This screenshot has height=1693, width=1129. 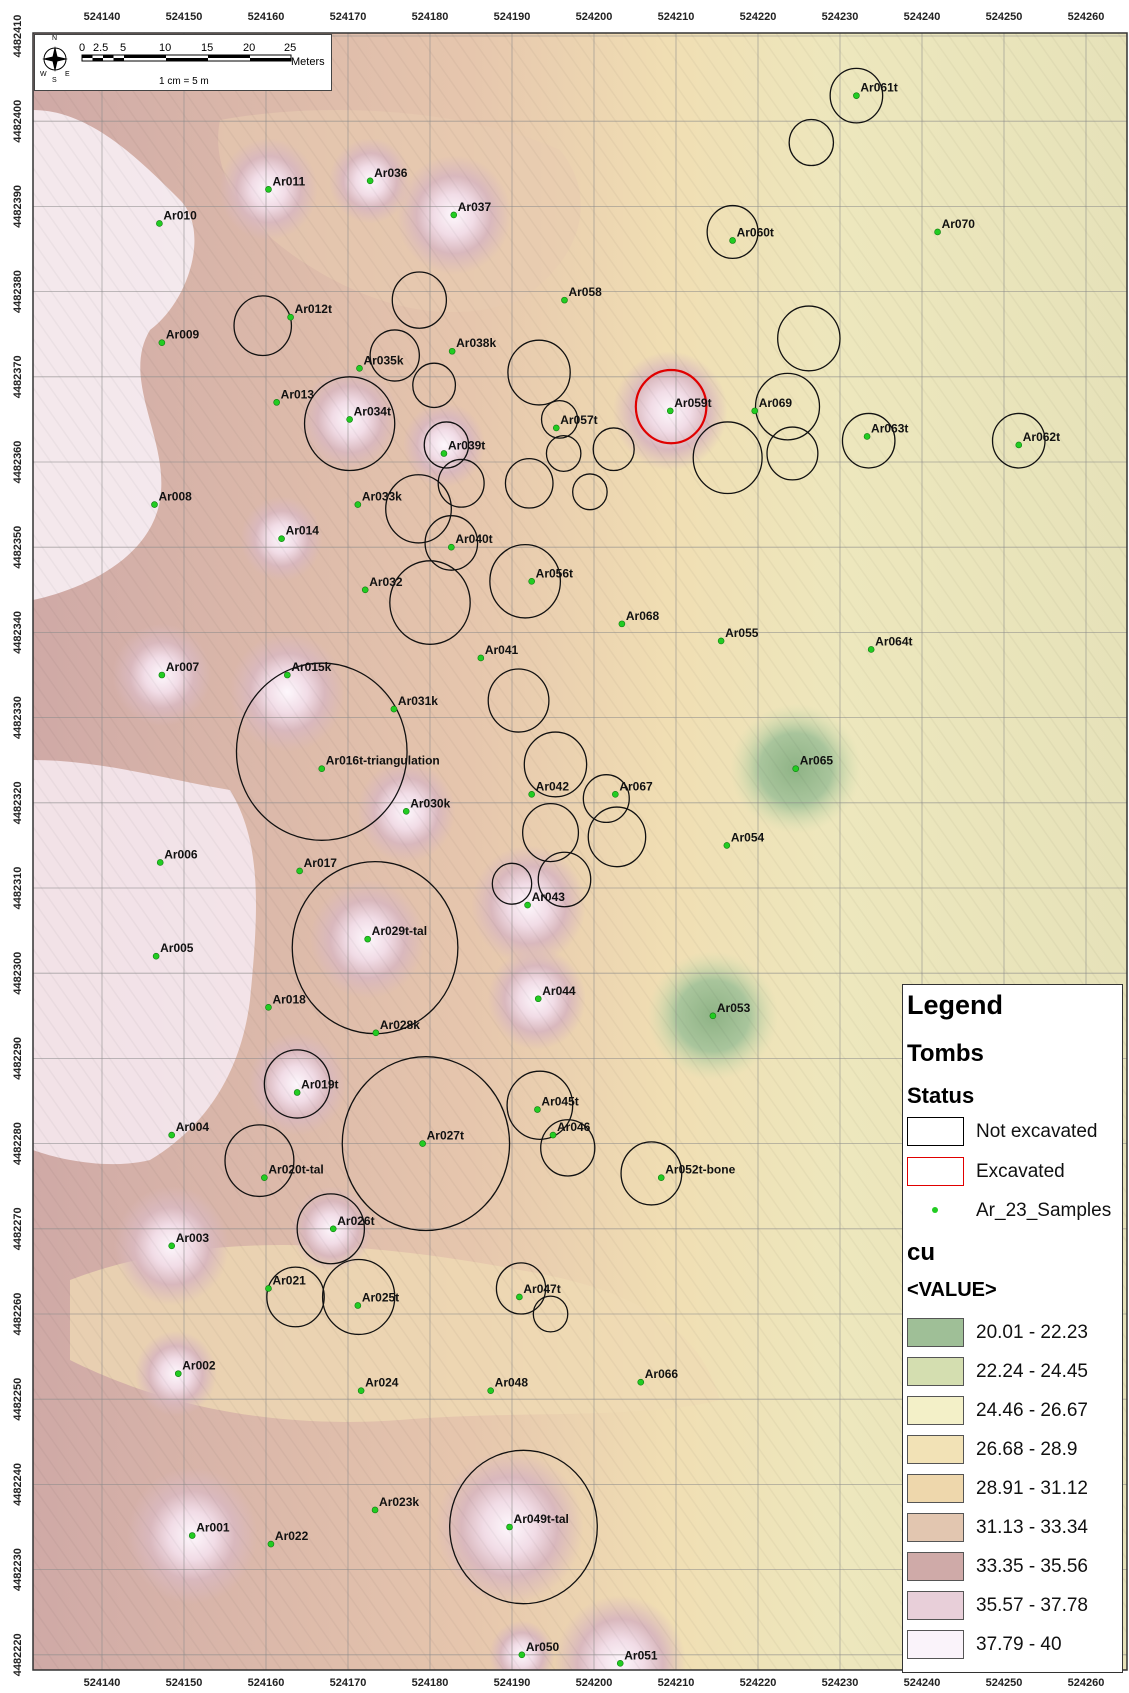 I want to click on y-tick-label: 4482300, so click(x=18, y=973).